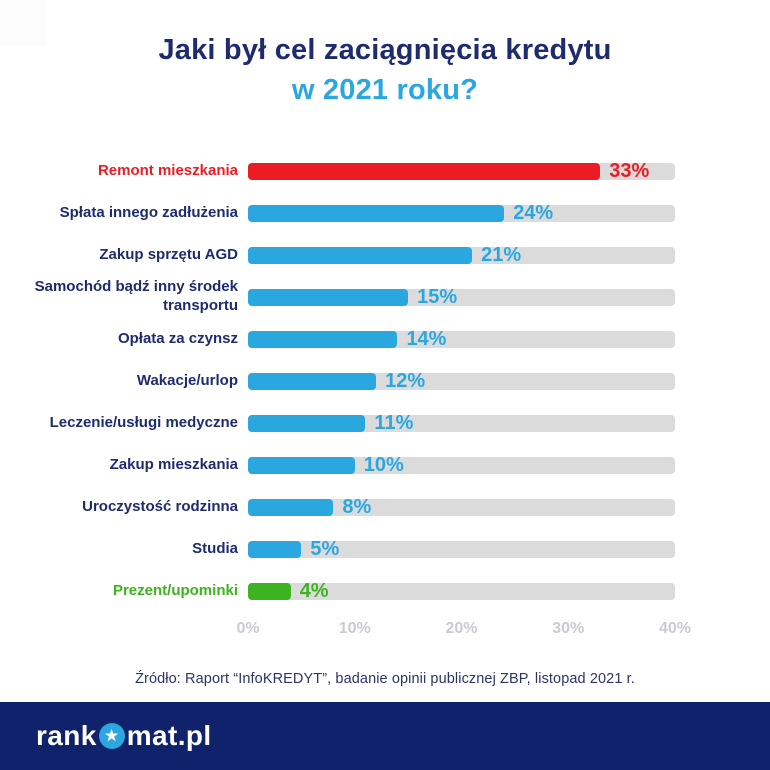 This screenshot has height=770, width=770. I want to click on bar-track: 4%, so click(461, 591).